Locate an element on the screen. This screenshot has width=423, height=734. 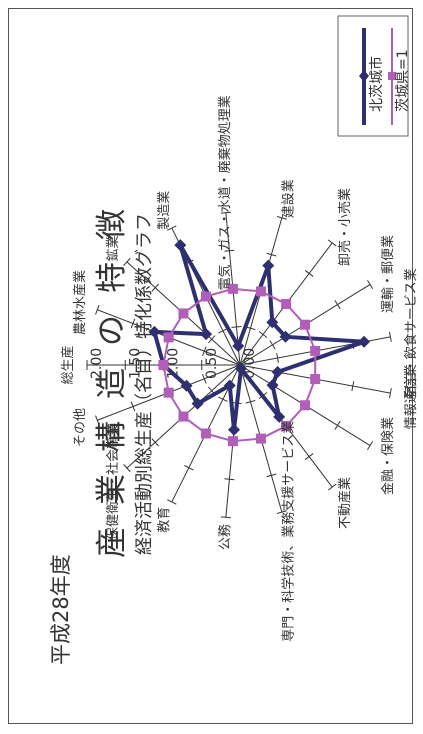
series-line-city is located at coordinates (259, 337).